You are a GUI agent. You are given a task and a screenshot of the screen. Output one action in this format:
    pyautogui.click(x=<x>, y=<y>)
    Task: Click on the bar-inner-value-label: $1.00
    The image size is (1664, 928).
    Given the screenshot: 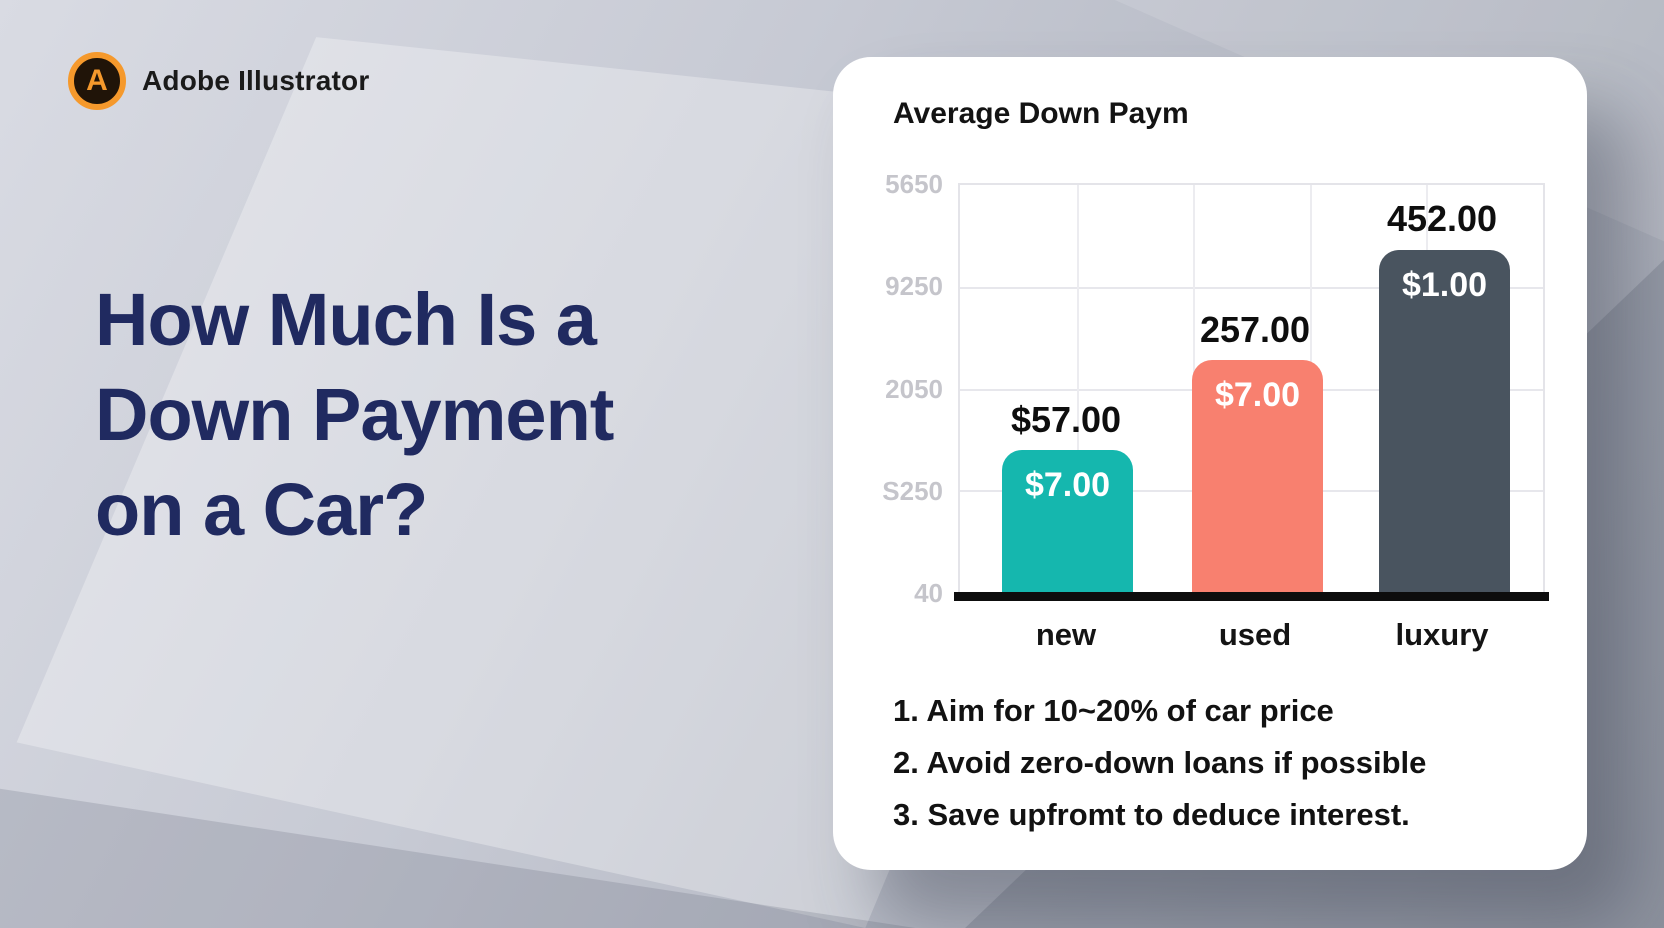 What is the action you would take?
    pyautogui.click(x=1444, y=285)
    